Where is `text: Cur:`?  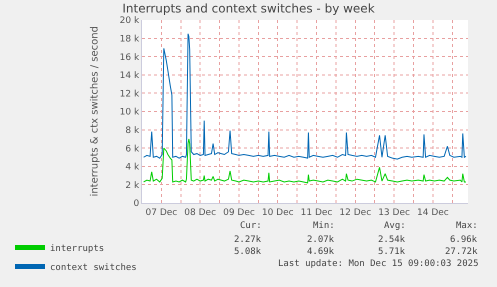 text: Cur: is located at coordinates (251, 226).